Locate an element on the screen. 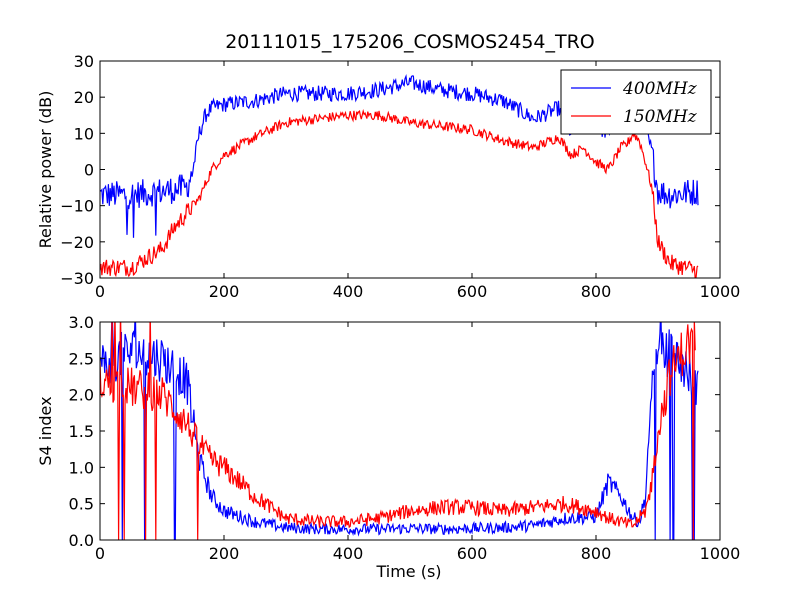  y-tick-label: −30 is located at coordinates (77, 278).